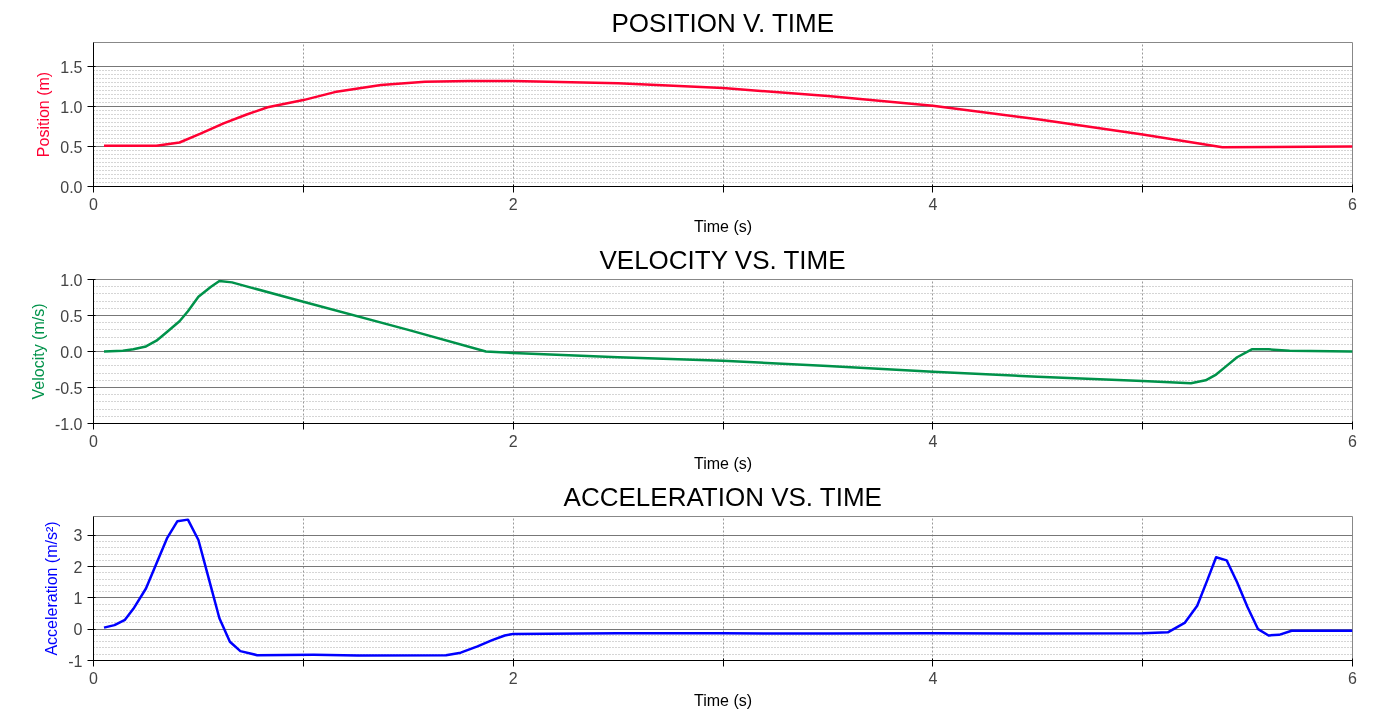 The width and height of the screenshot is (1374, 711). Describe the element at coordinates (78, 567) in the screenshot. I see `y-tick-label: 2` at that location.